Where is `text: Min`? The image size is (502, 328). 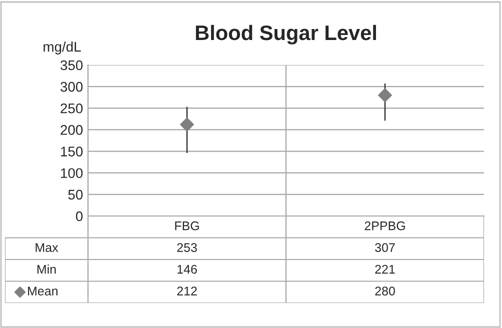
text: Min is located at coordinates (46, 269).